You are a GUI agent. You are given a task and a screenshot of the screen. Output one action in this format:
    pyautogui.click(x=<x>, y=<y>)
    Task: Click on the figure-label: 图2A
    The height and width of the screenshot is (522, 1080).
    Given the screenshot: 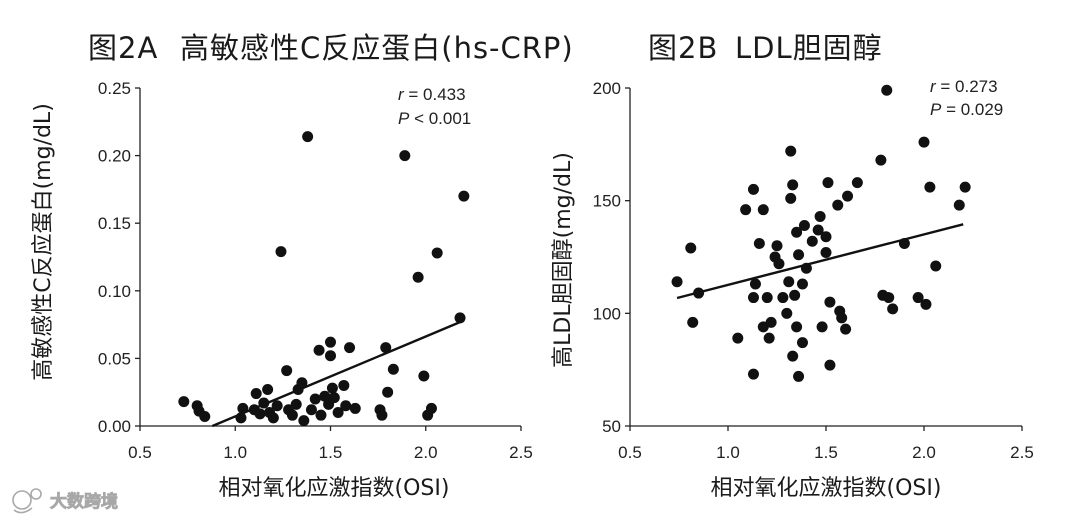 What is the action you would take?
    pyautogui.click(x=123, y=48)
    